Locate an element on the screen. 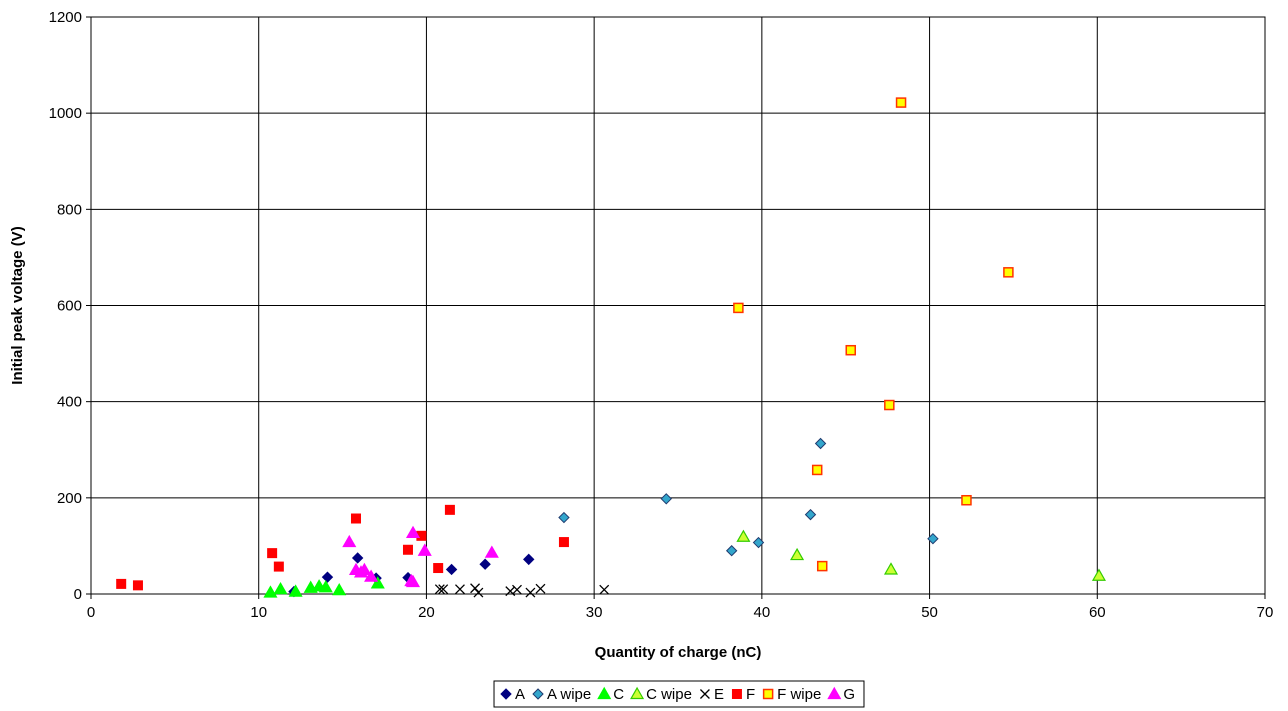  x-tick-label: 60 is located at coordinates (1097, 612).